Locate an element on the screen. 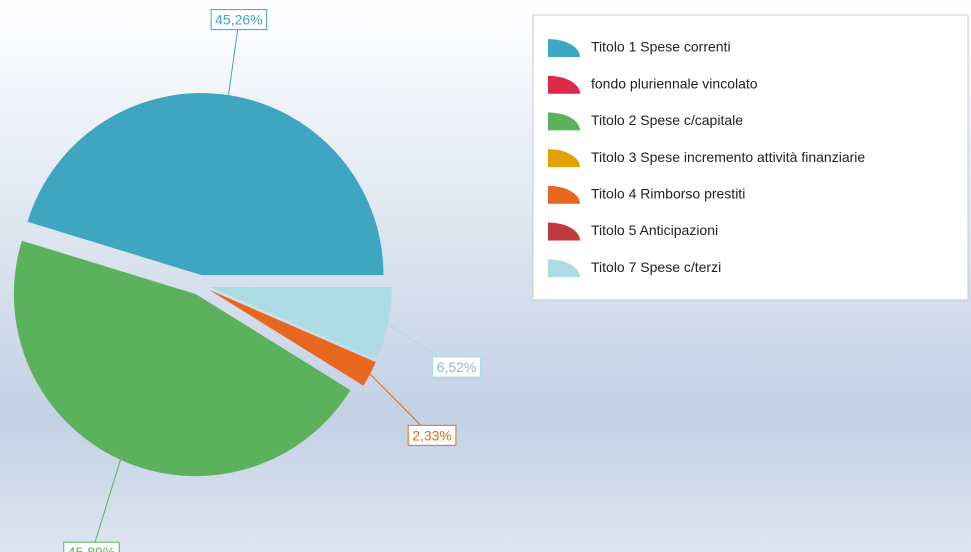 The width and height of the screenshot is (971, 552). data-label: 6,52% is located at coordinates (457, 367).